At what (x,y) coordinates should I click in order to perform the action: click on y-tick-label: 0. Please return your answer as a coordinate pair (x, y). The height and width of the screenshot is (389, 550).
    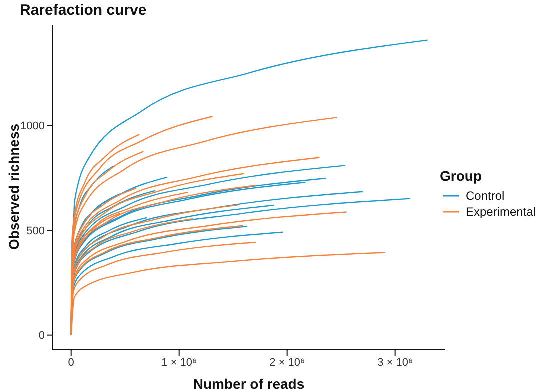
    Looking at the image, I should click on (41, 336).